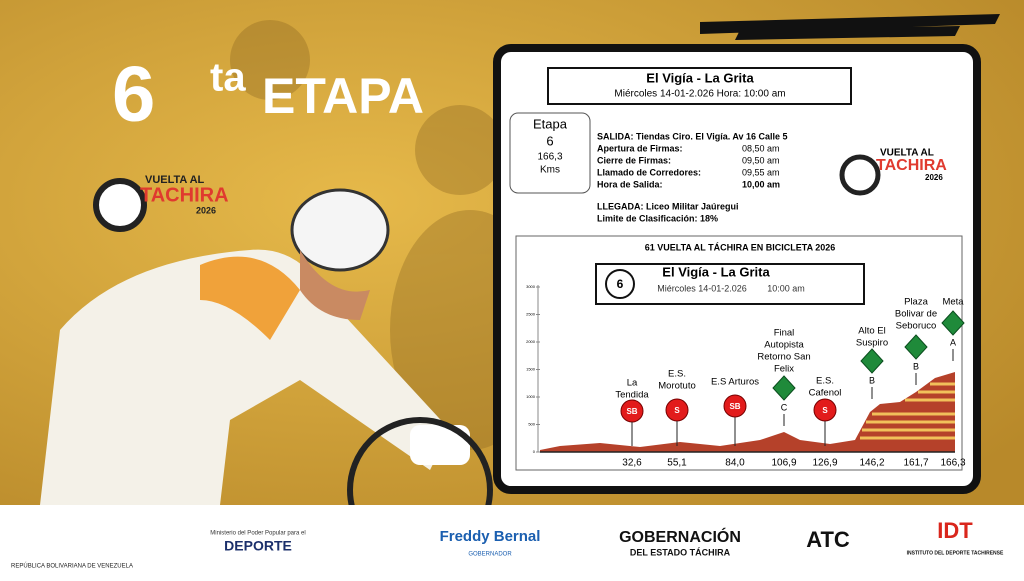 The height and width of the screenshot is (581, 1024). Describe the element at coordinates (699, 86) in the screenshot. I see `title-box` at that location.